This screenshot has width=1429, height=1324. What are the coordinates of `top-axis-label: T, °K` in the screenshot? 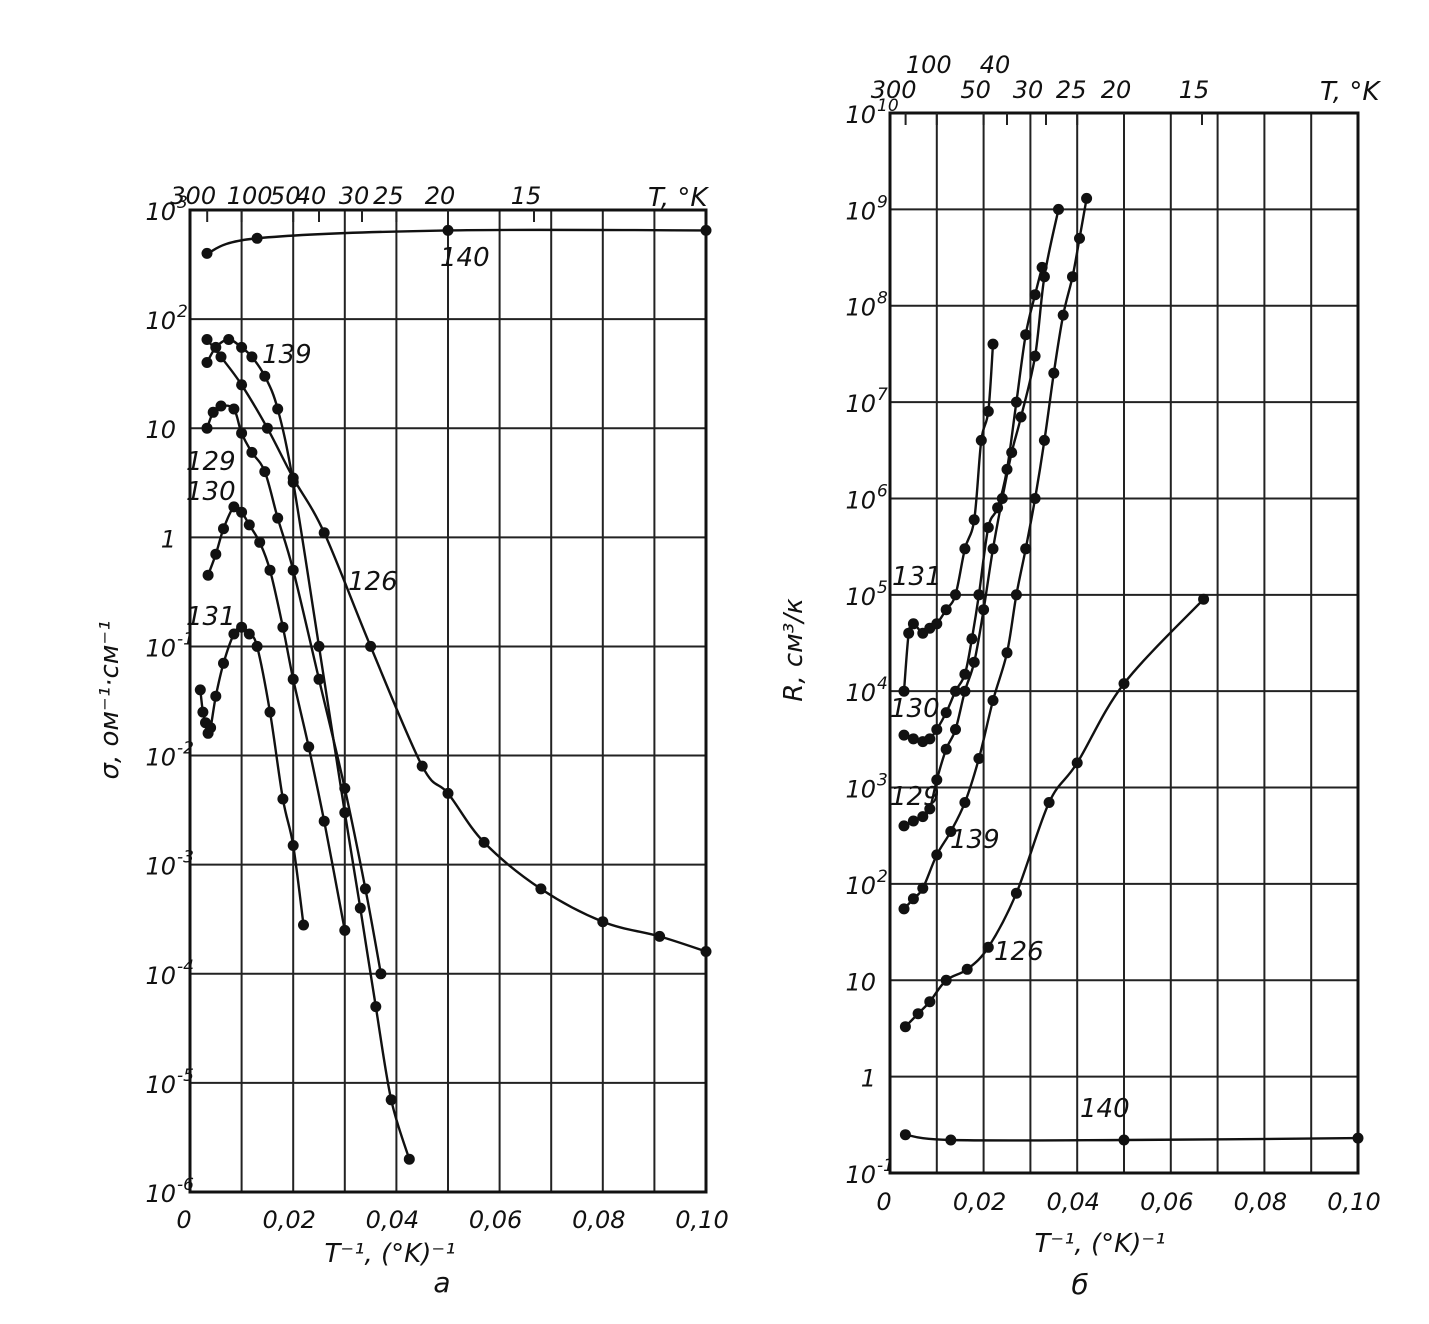 It's located at (678, 198).